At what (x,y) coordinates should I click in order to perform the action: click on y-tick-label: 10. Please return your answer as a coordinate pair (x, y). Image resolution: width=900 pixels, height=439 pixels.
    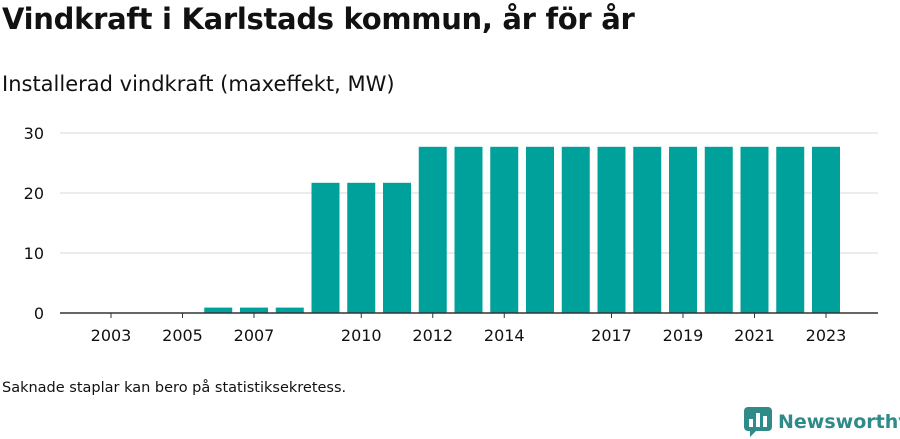
    Looking at the image, I should click on (34, 253).